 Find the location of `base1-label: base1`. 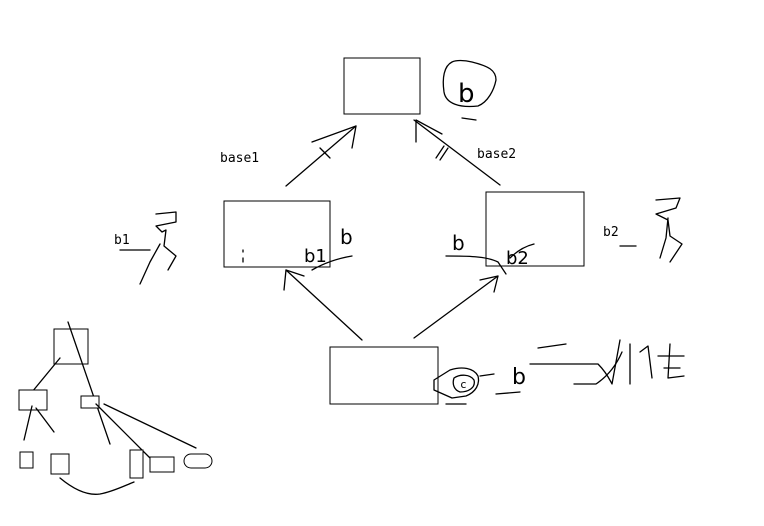

base1-label: base1 is located at coordinates (239, 158).